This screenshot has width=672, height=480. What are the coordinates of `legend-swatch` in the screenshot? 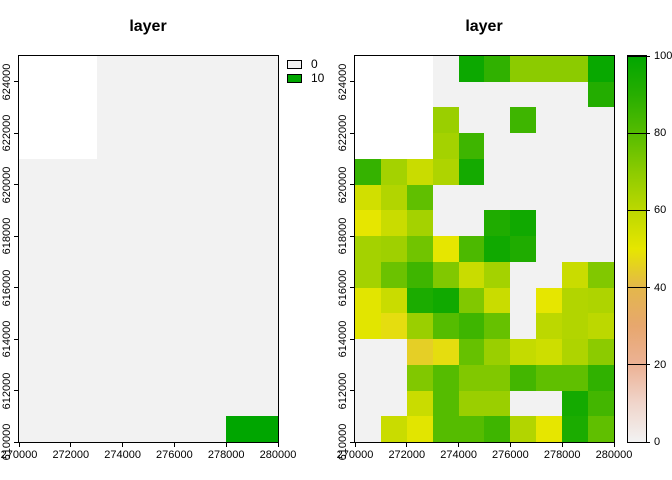 It's located at (294, 78).